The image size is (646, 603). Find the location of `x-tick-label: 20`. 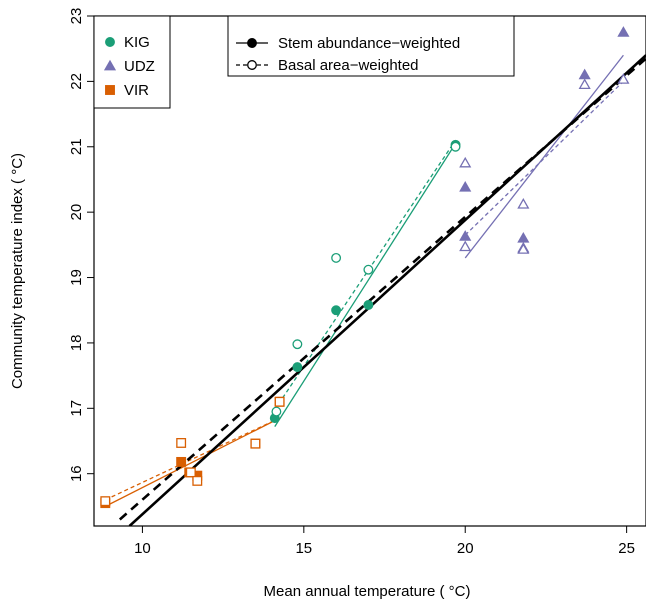

x-tick-label: 20 is located at coordinates (465, 548).